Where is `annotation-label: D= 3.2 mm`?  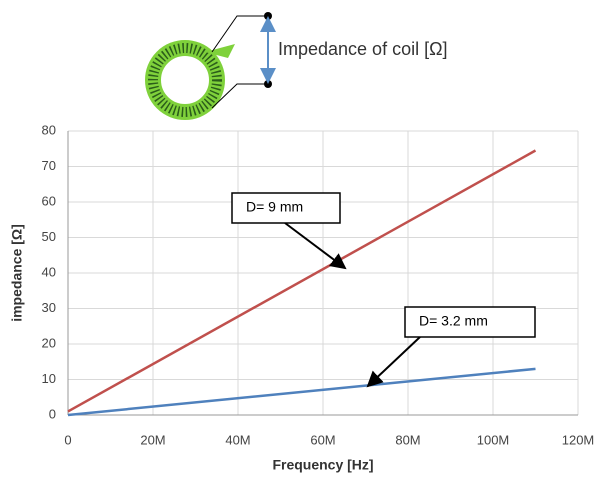 annotation-label: D= 3.2 mm is located at coordinates (453, 321).